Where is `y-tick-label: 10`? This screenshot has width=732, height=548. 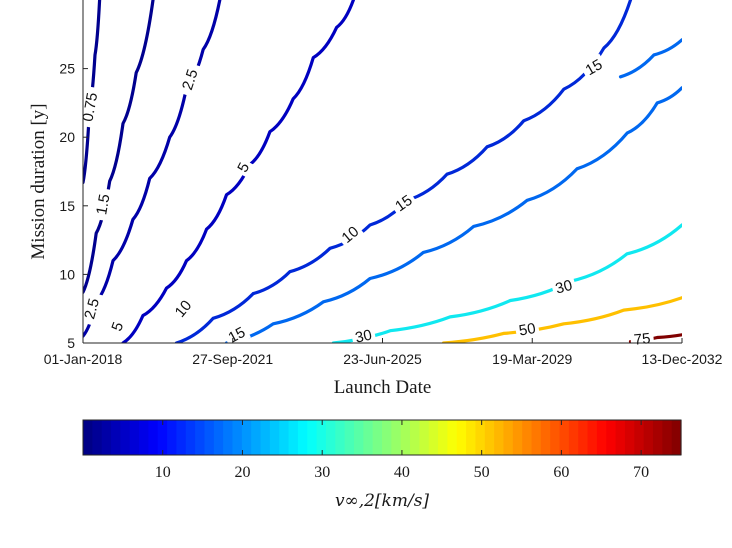
y-tick-label: 10 is located at coordinates (67, 274).